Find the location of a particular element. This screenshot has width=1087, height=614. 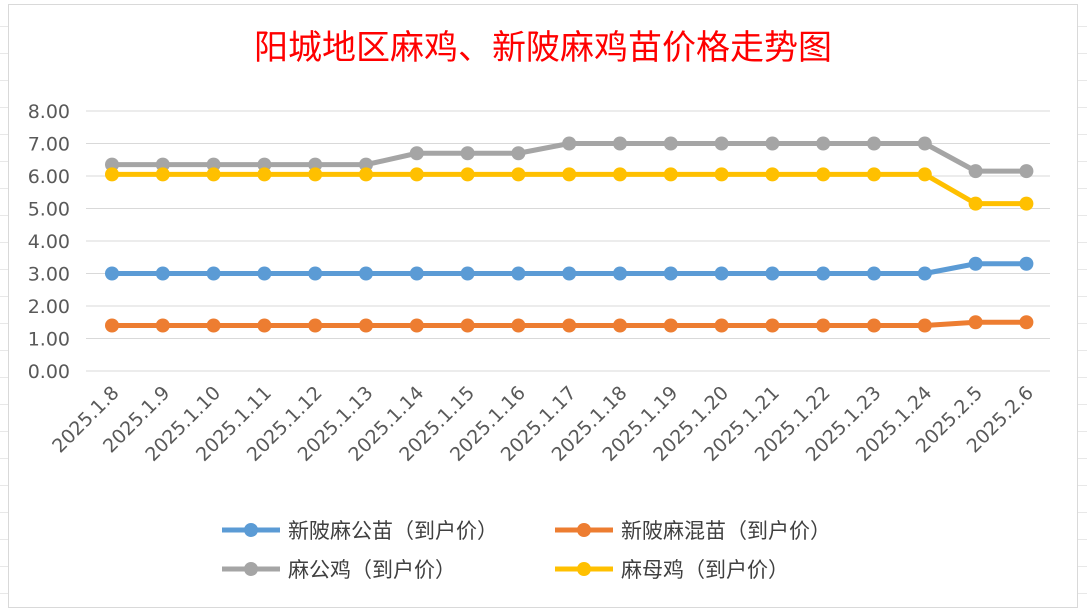

y-tick-label: 4.00 is located at coordinates (49, 242).